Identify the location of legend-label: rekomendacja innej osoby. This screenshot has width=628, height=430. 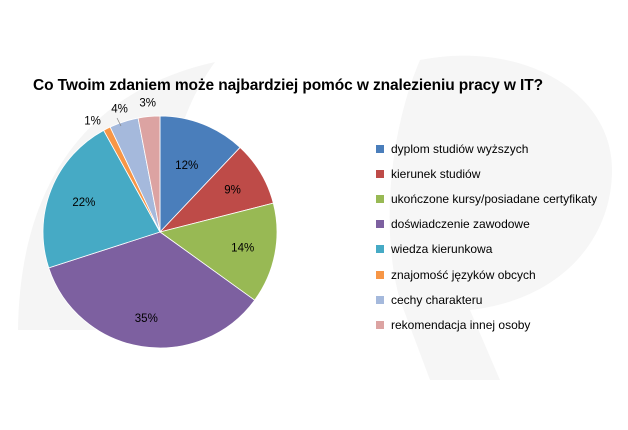
(461, 324).